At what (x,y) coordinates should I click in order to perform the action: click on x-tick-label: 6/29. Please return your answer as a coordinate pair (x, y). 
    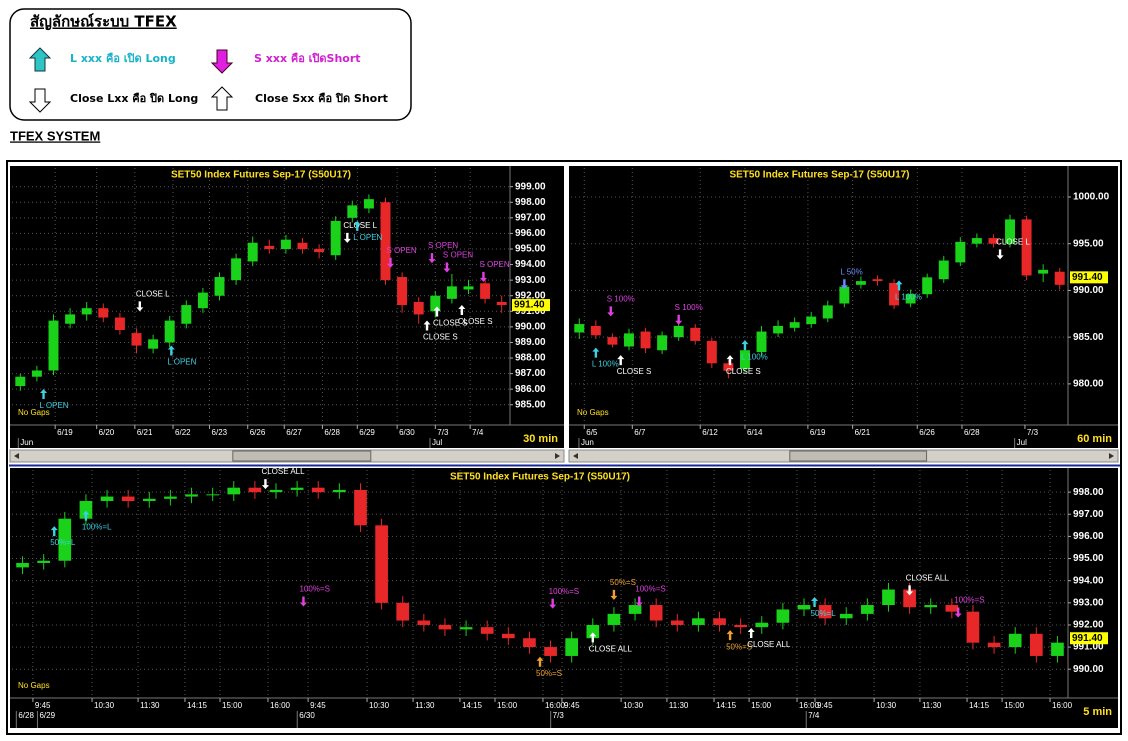
    Looking at the image, I should click on (367, 432).